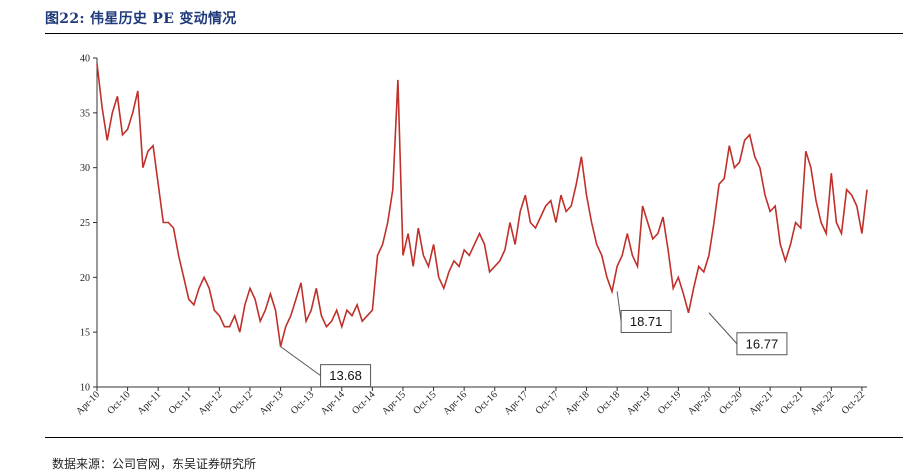  What do you see at coordinates (394, 403) in the screenshot?
I see `x-tick-label: Apr-15` at bounding box center [394, 403].